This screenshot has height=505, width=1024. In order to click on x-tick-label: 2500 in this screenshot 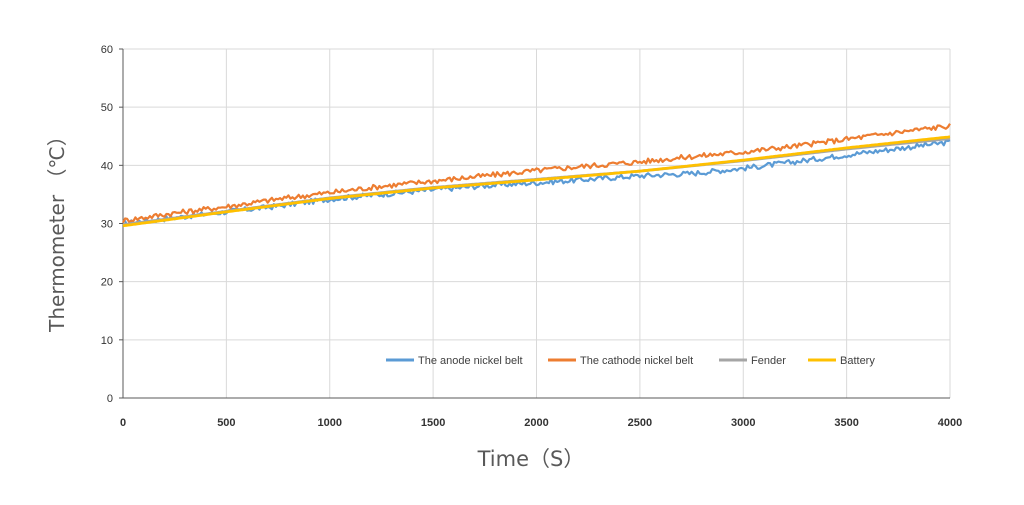, I will do `click(640, 423)`.